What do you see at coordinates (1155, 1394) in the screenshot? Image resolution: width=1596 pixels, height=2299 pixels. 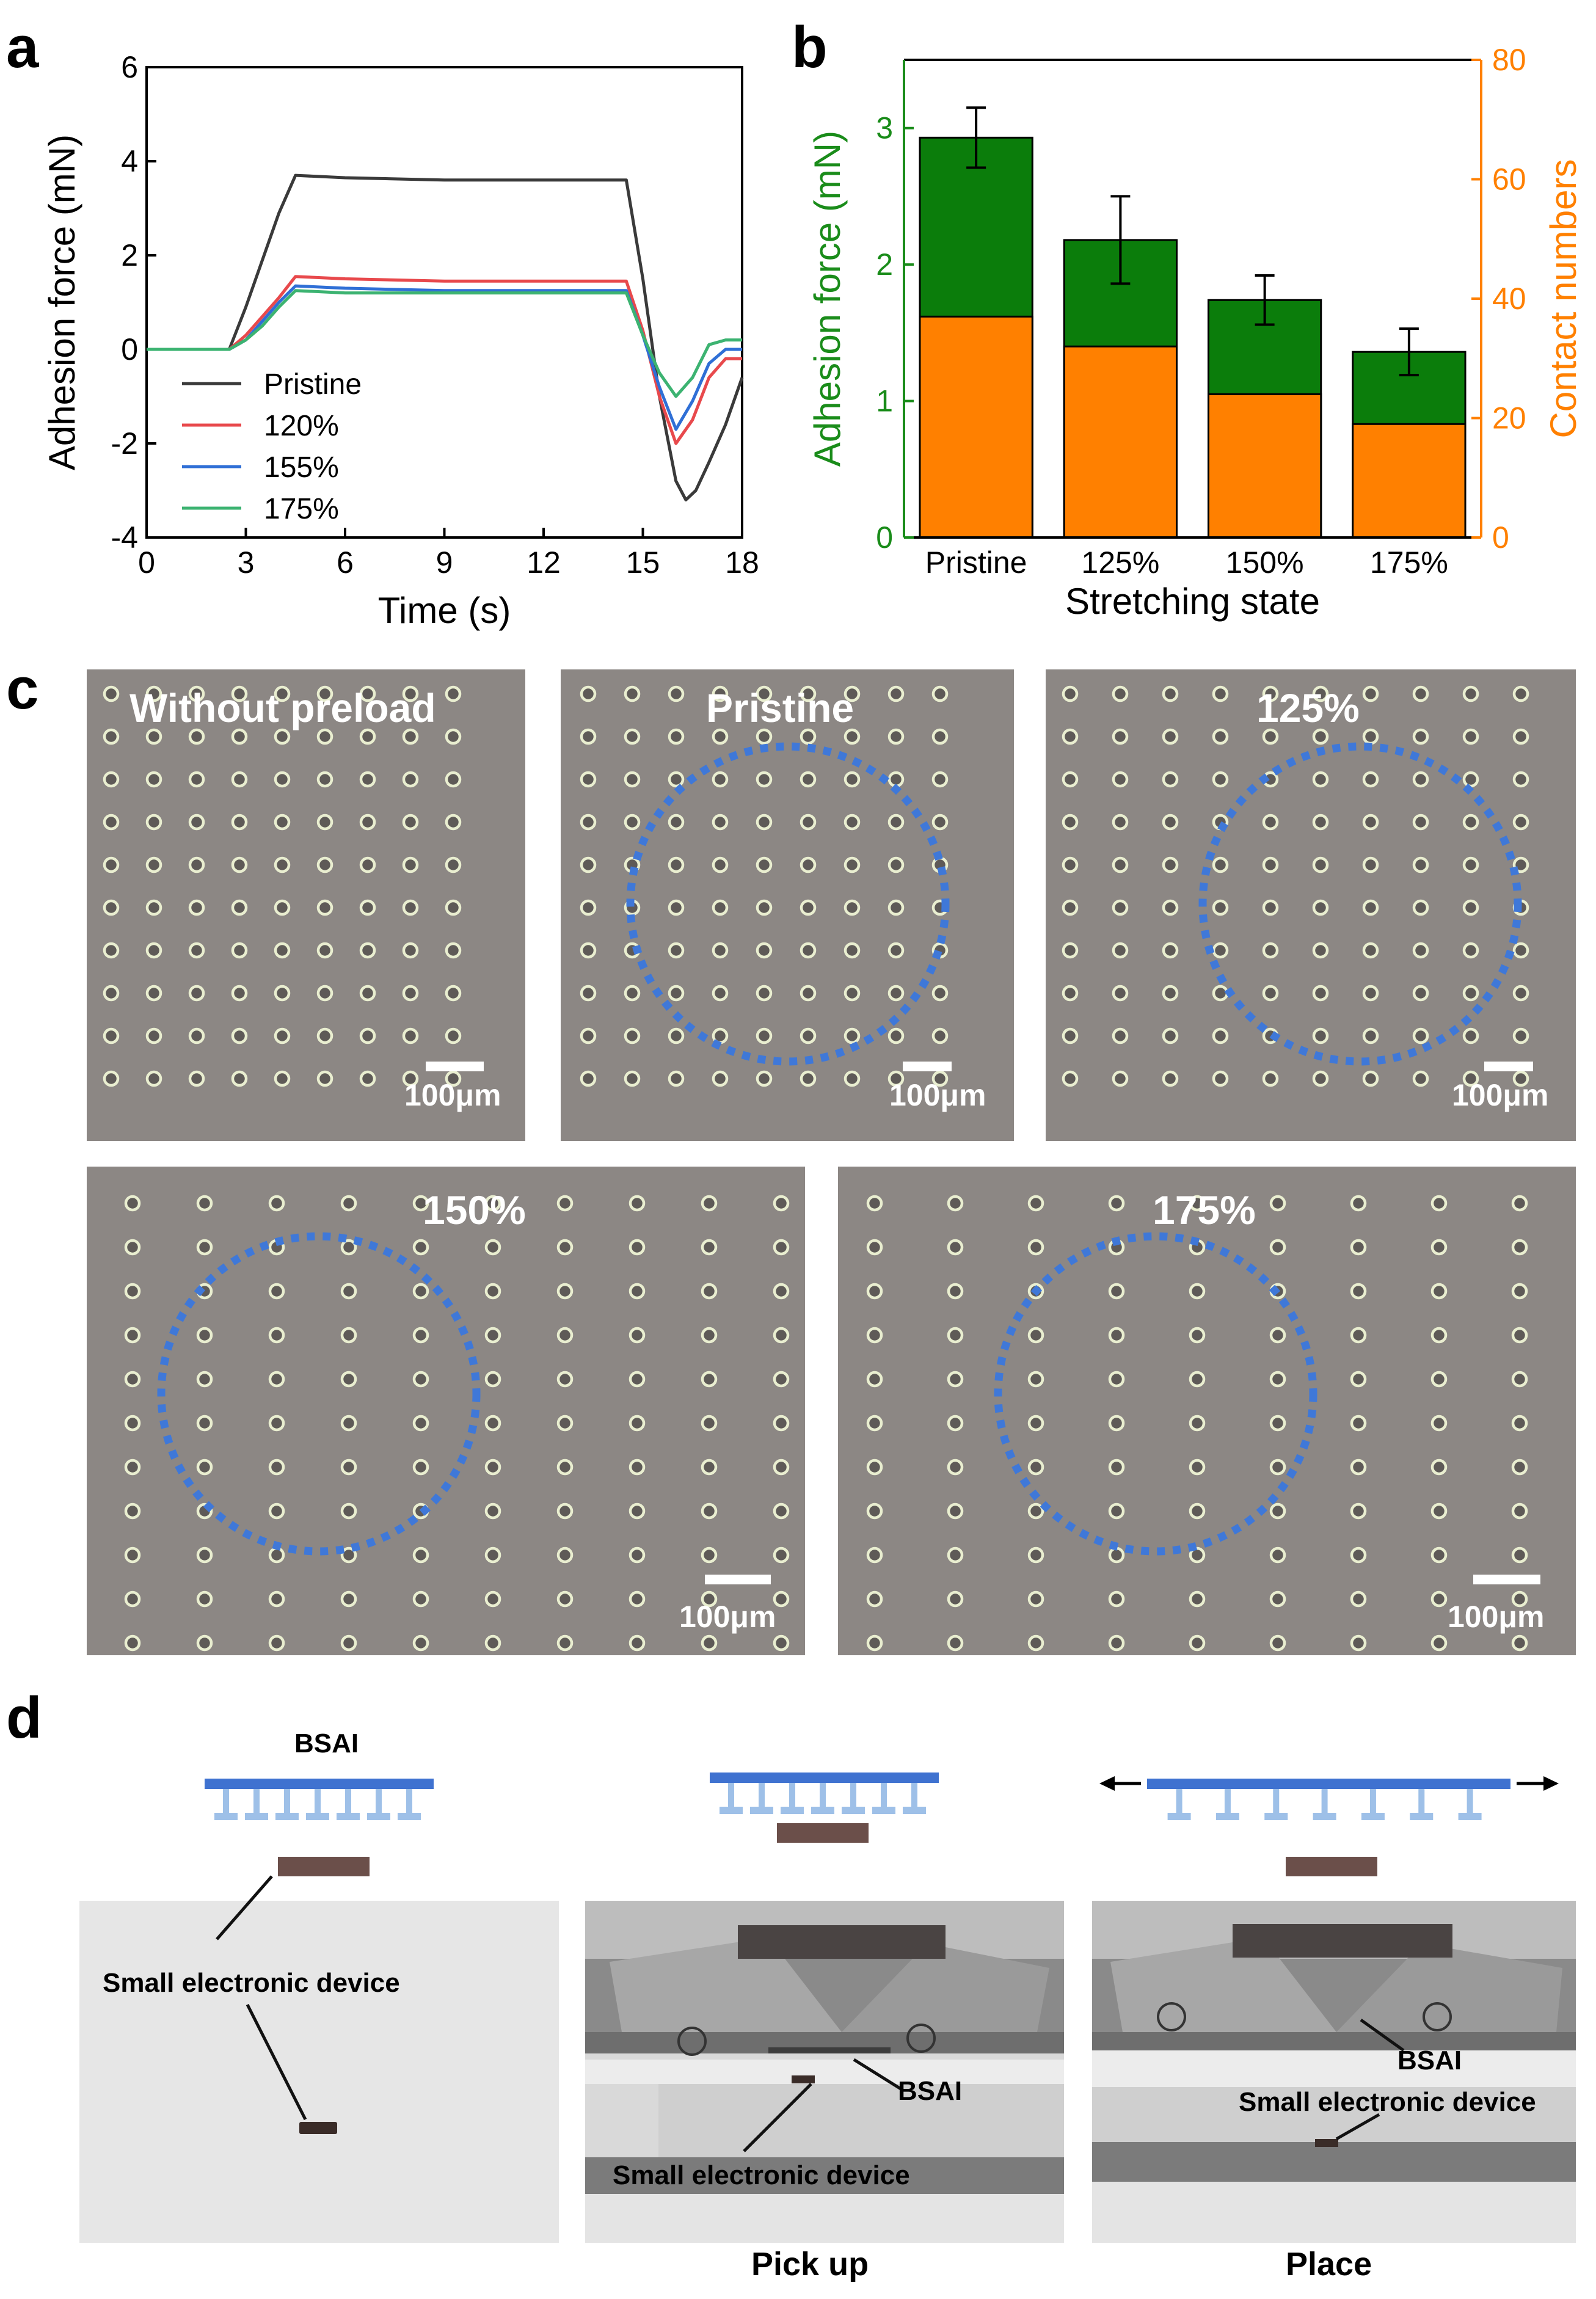 I see `contact-region-circle` at bounding box center [1155, 1394].